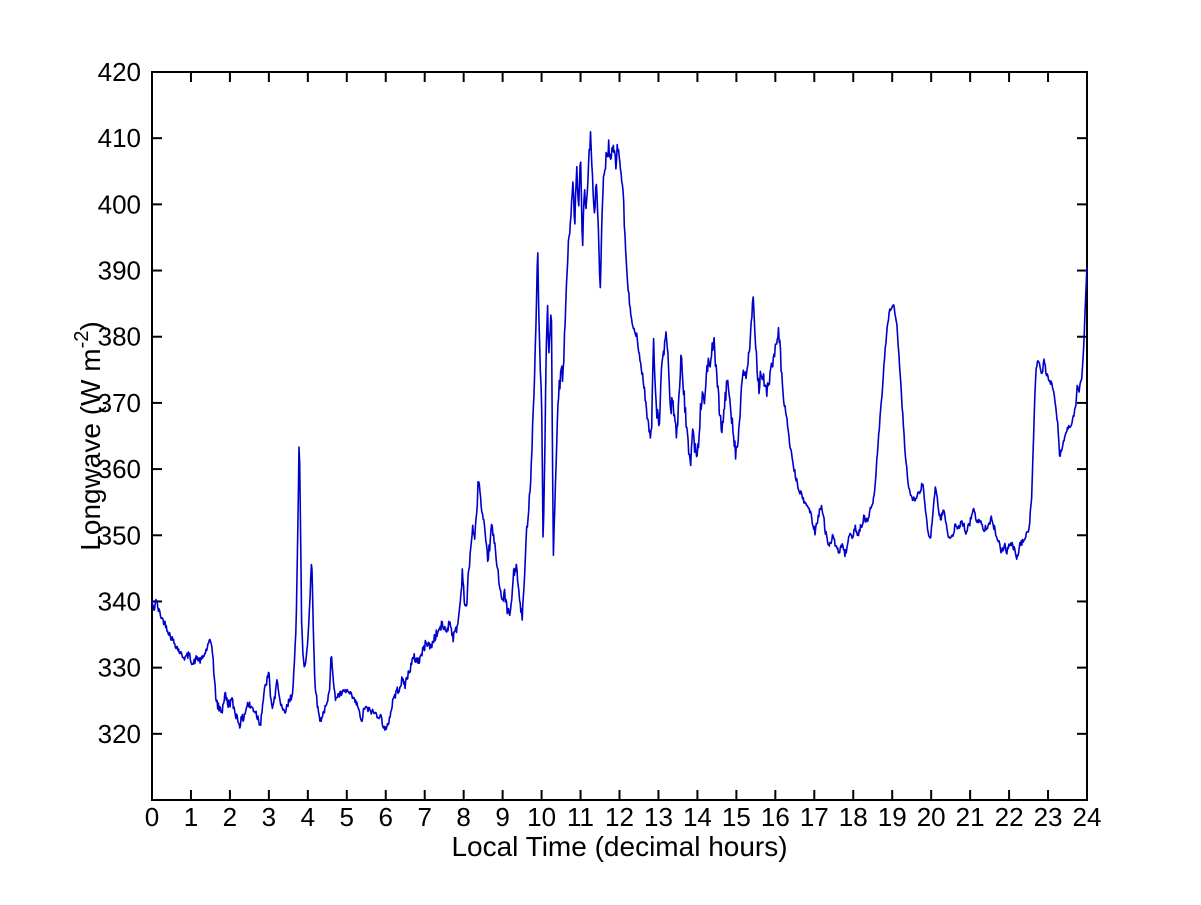 This screenshot has width=1201, height=905. I want to click on y-tick-label: 320, so click(119, 734).